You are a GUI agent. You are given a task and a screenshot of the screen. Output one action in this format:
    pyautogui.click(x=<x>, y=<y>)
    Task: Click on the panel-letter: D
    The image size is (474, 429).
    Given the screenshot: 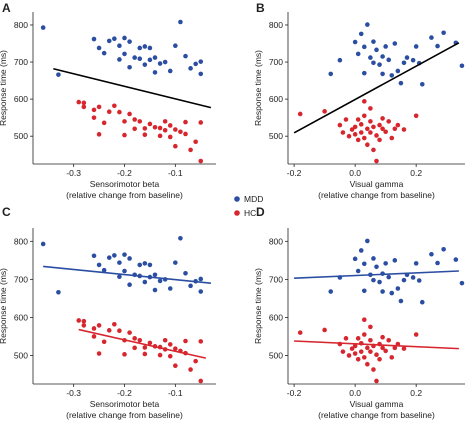 What is the action you would take?
    pyautogui.click(x=260, y=212)
    